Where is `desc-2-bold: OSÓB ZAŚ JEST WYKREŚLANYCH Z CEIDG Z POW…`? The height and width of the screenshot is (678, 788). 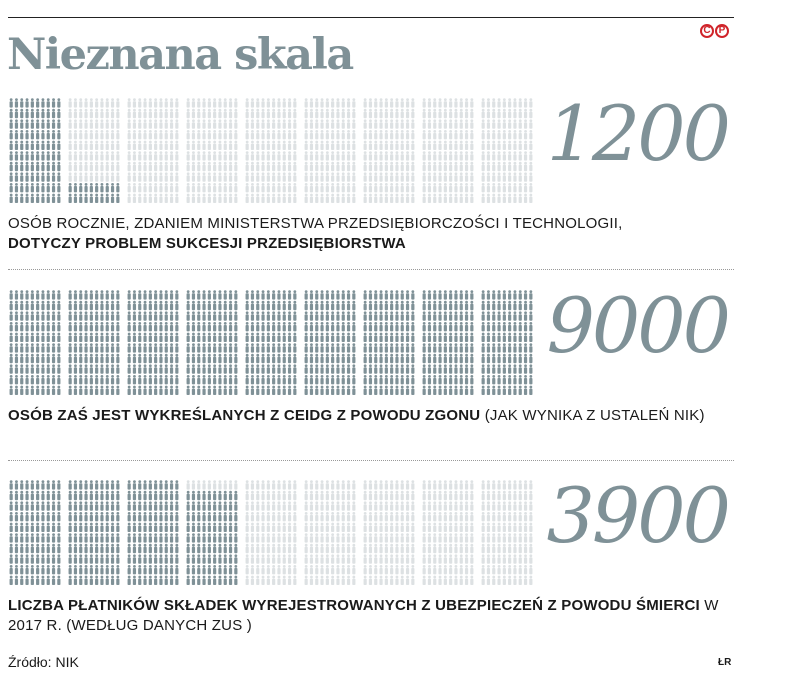 desc-2-bold: OSÓB ZAŚ JEST WYKREŚLANYCH Z CEIDG Z POW… is located at coordinates (244, 415).